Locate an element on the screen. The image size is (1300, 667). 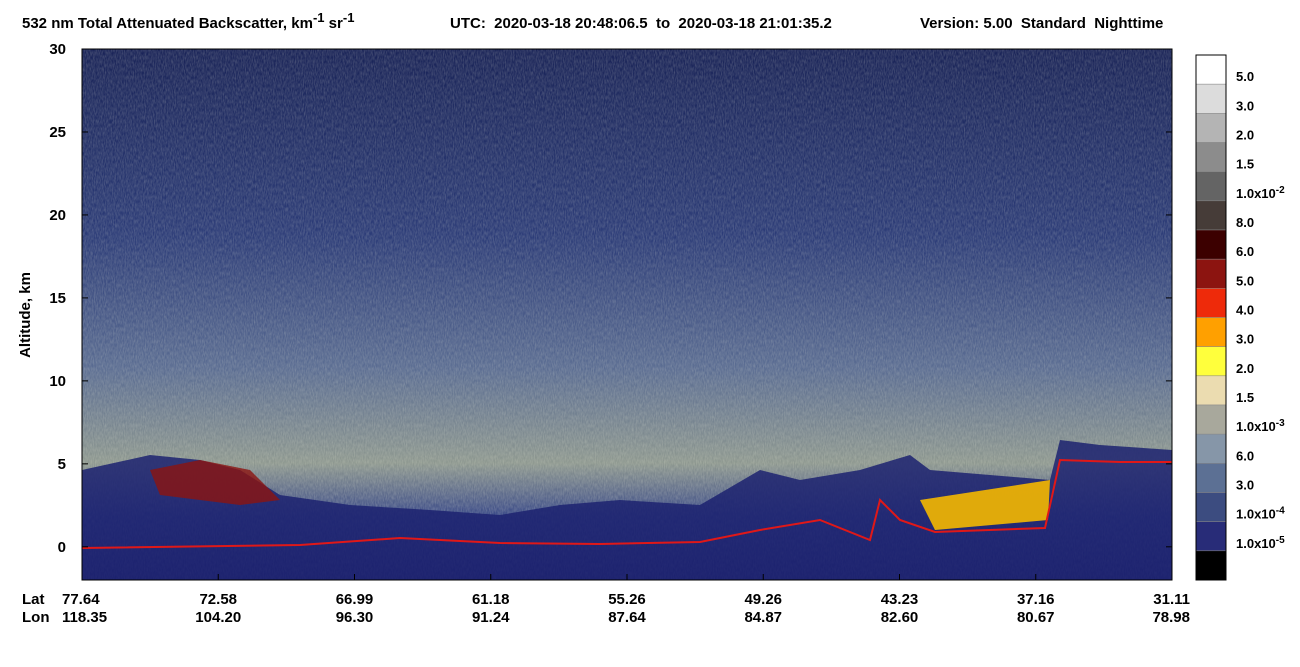
title-text: sr is located at coordinates (334, 23).